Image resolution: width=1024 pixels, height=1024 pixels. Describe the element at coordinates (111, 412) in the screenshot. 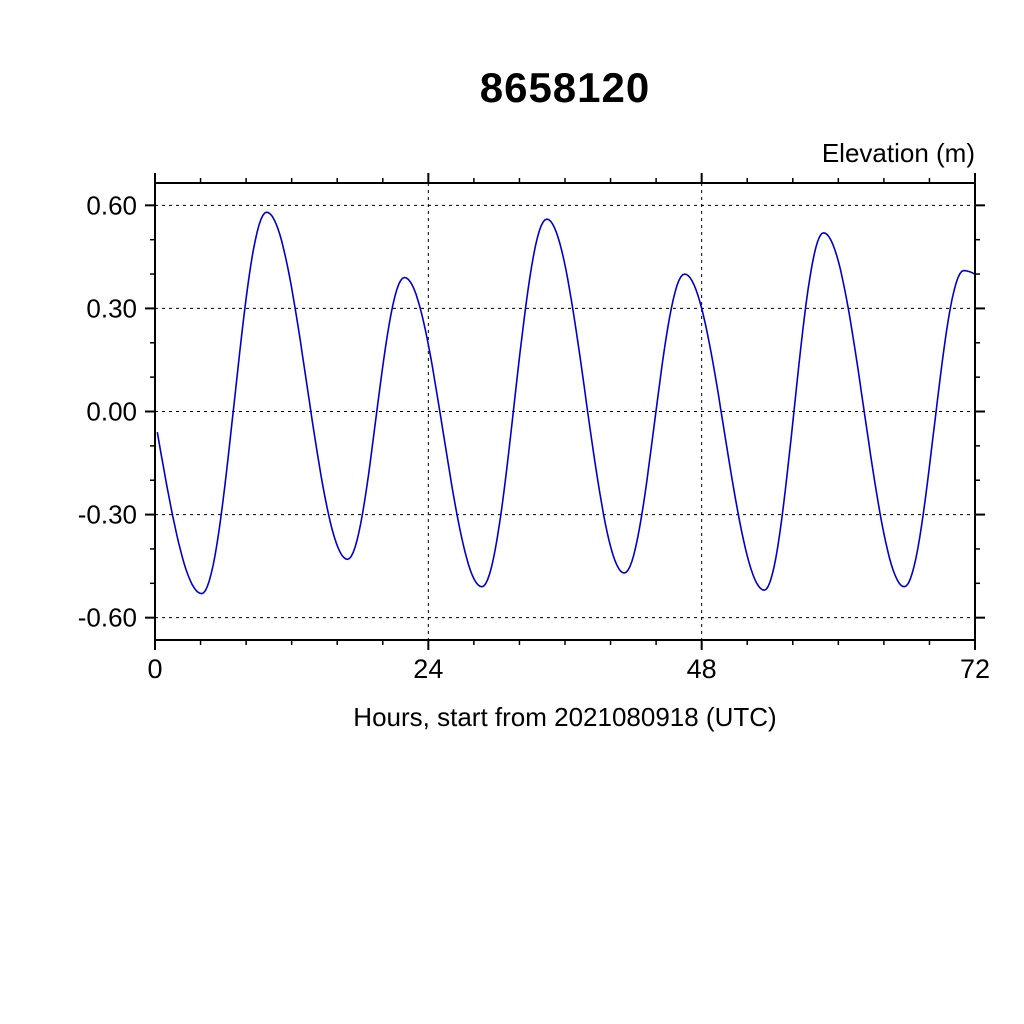

I see `y-tick-label: 0.00` at that location.